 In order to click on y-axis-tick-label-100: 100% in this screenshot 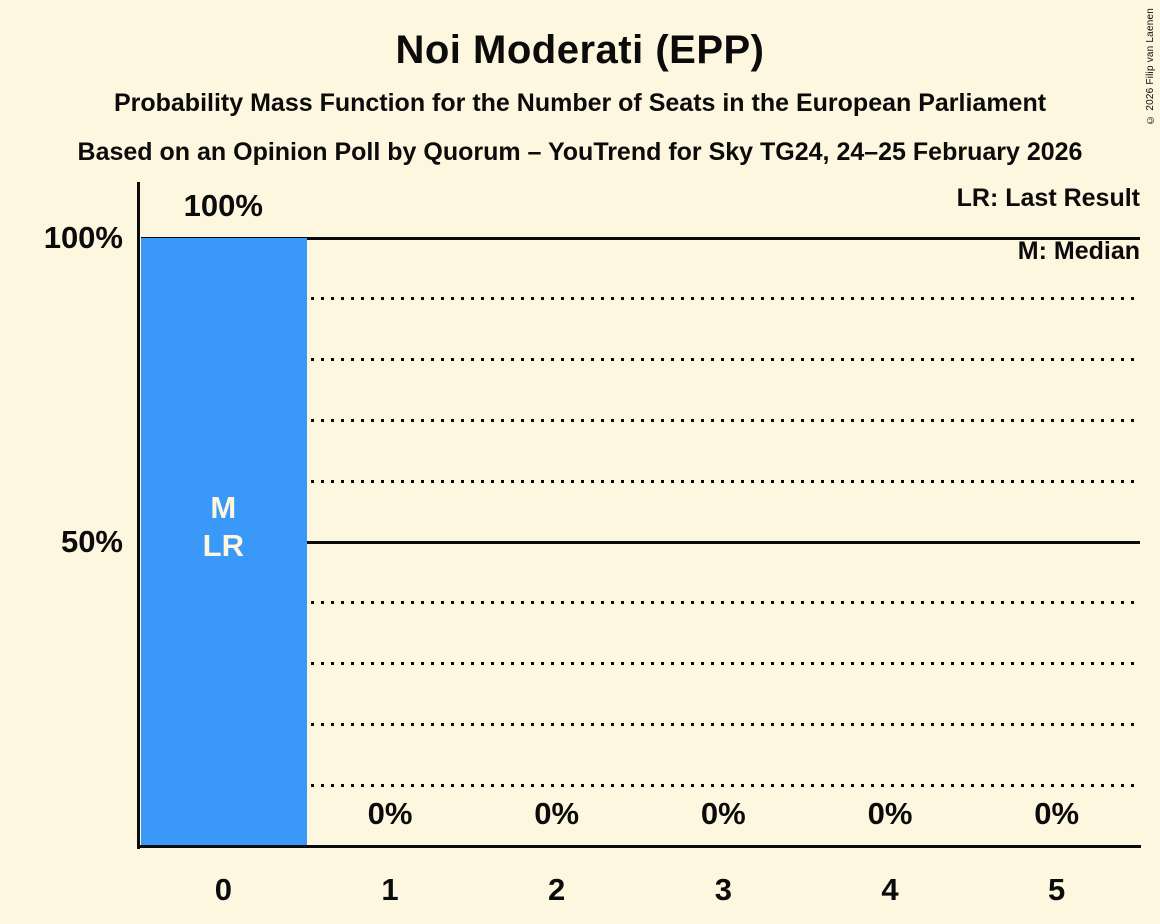, I will do `click(83, 237)`.